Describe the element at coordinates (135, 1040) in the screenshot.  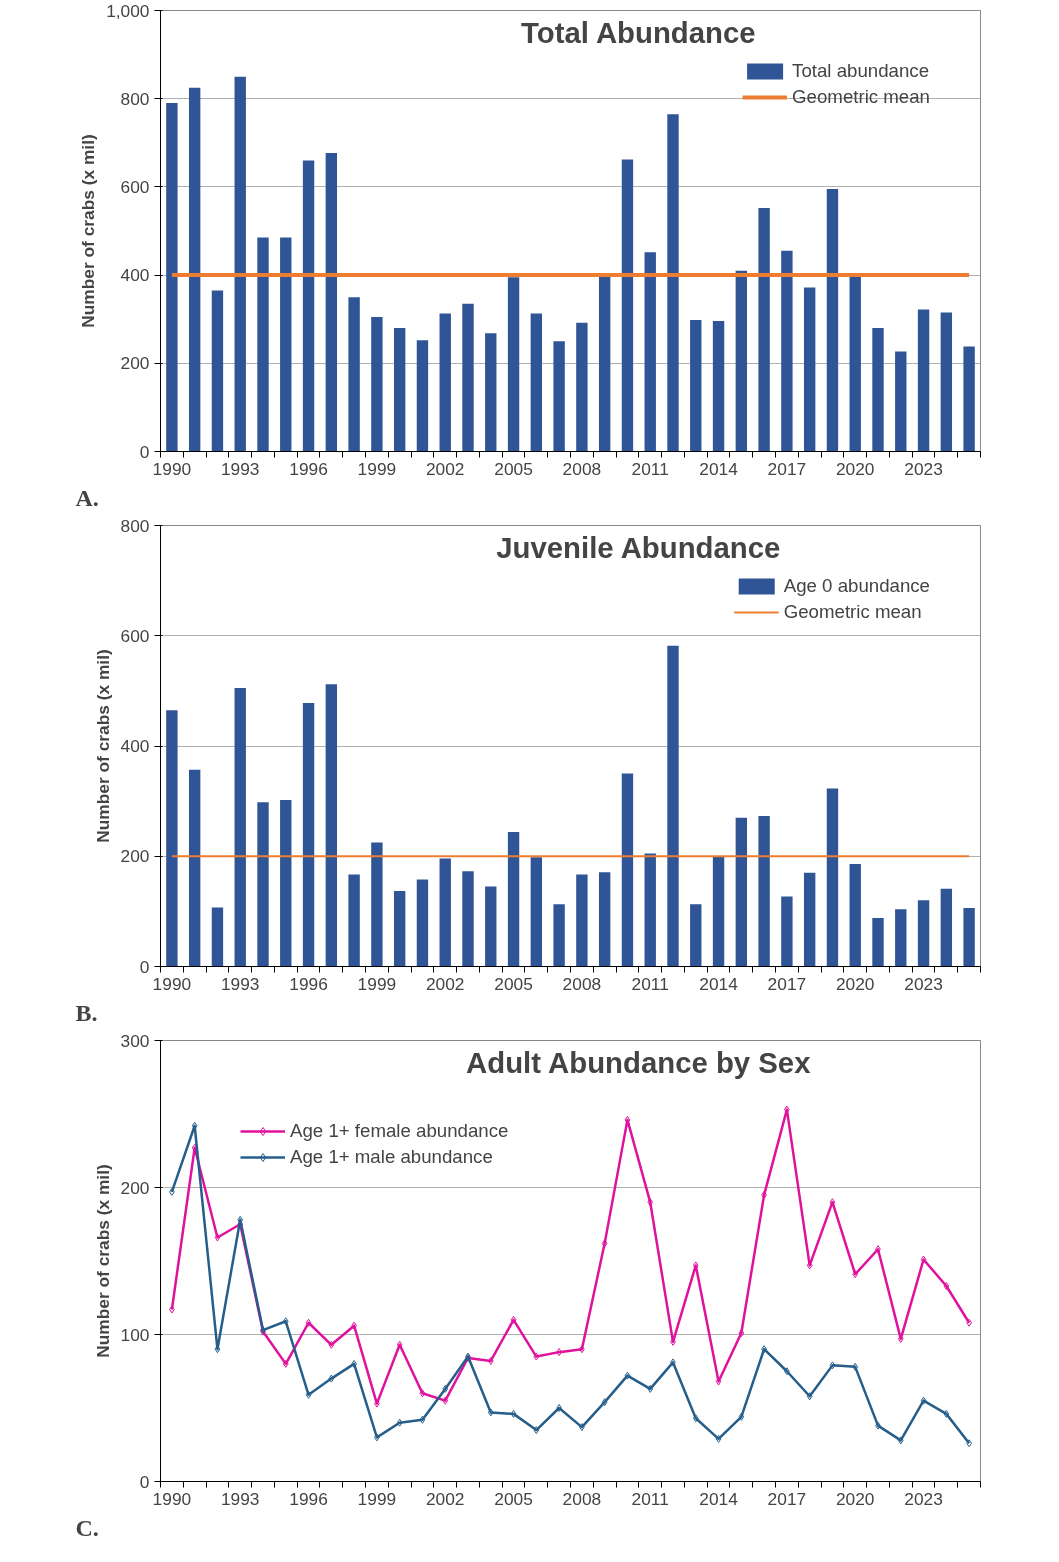
I see `y-tick-label: 300` at that location.